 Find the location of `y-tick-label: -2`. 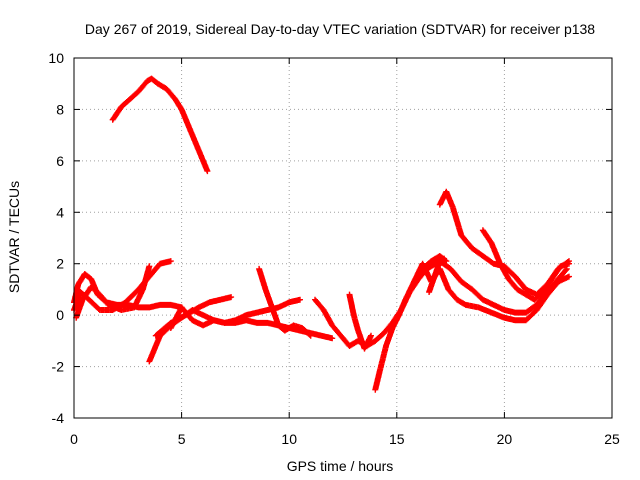

y-tick-label: -2 is located at coordinates (58, 367).